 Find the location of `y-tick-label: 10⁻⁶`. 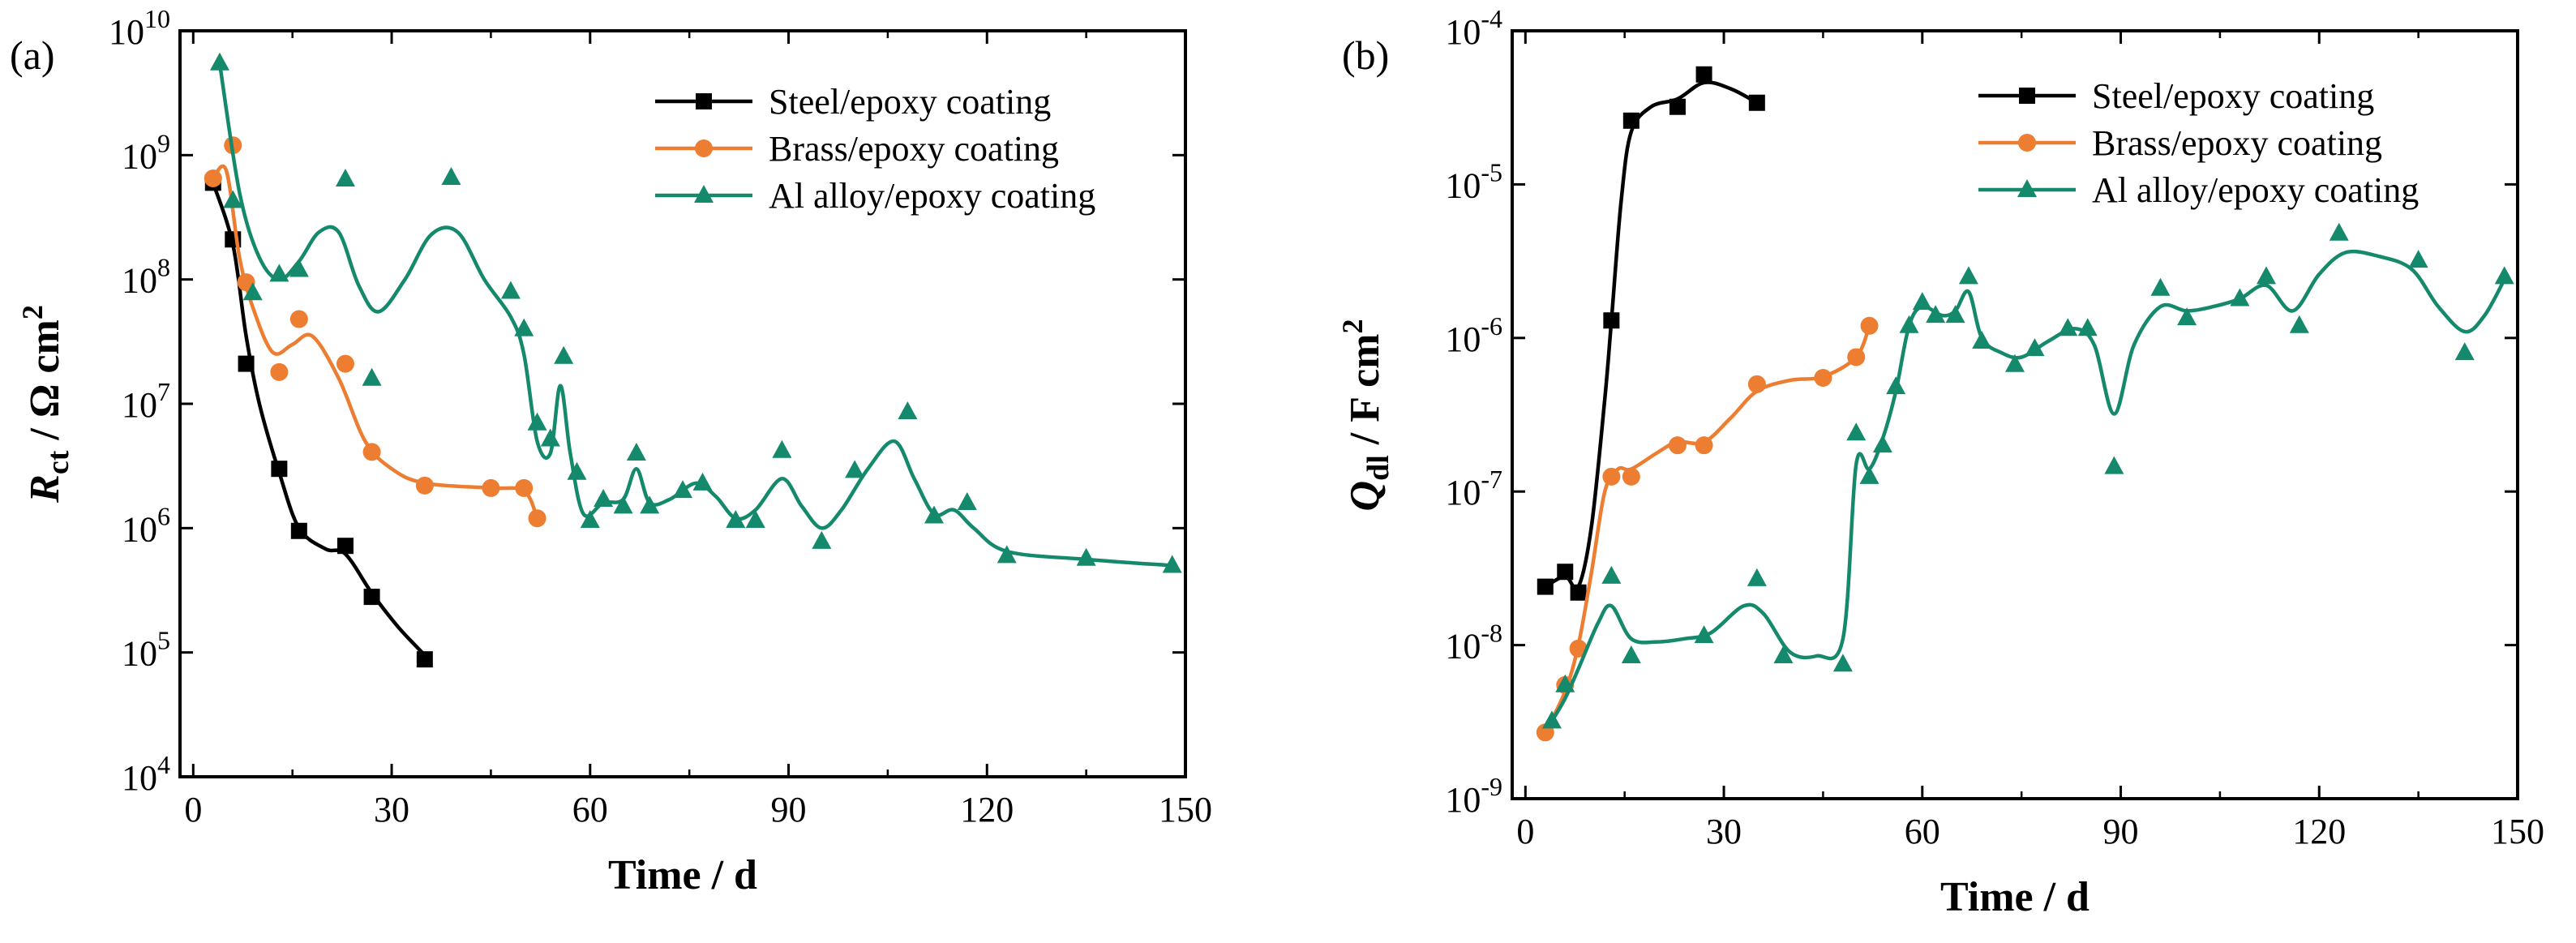

y-tick-label: 10⁻⁶ is located at coordinates (1473, 335).